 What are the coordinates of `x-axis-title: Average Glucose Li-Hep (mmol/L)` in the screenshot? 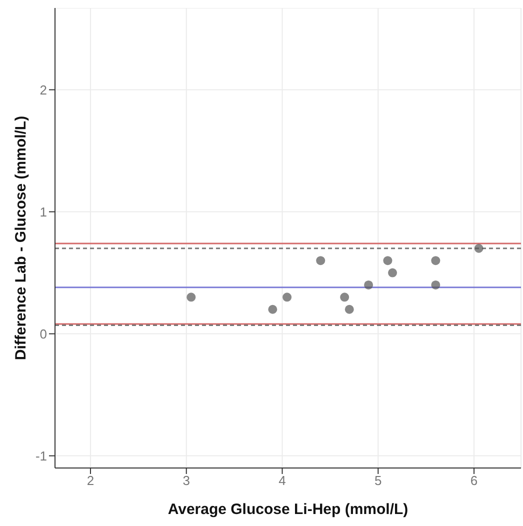 It's located at (288, 509).